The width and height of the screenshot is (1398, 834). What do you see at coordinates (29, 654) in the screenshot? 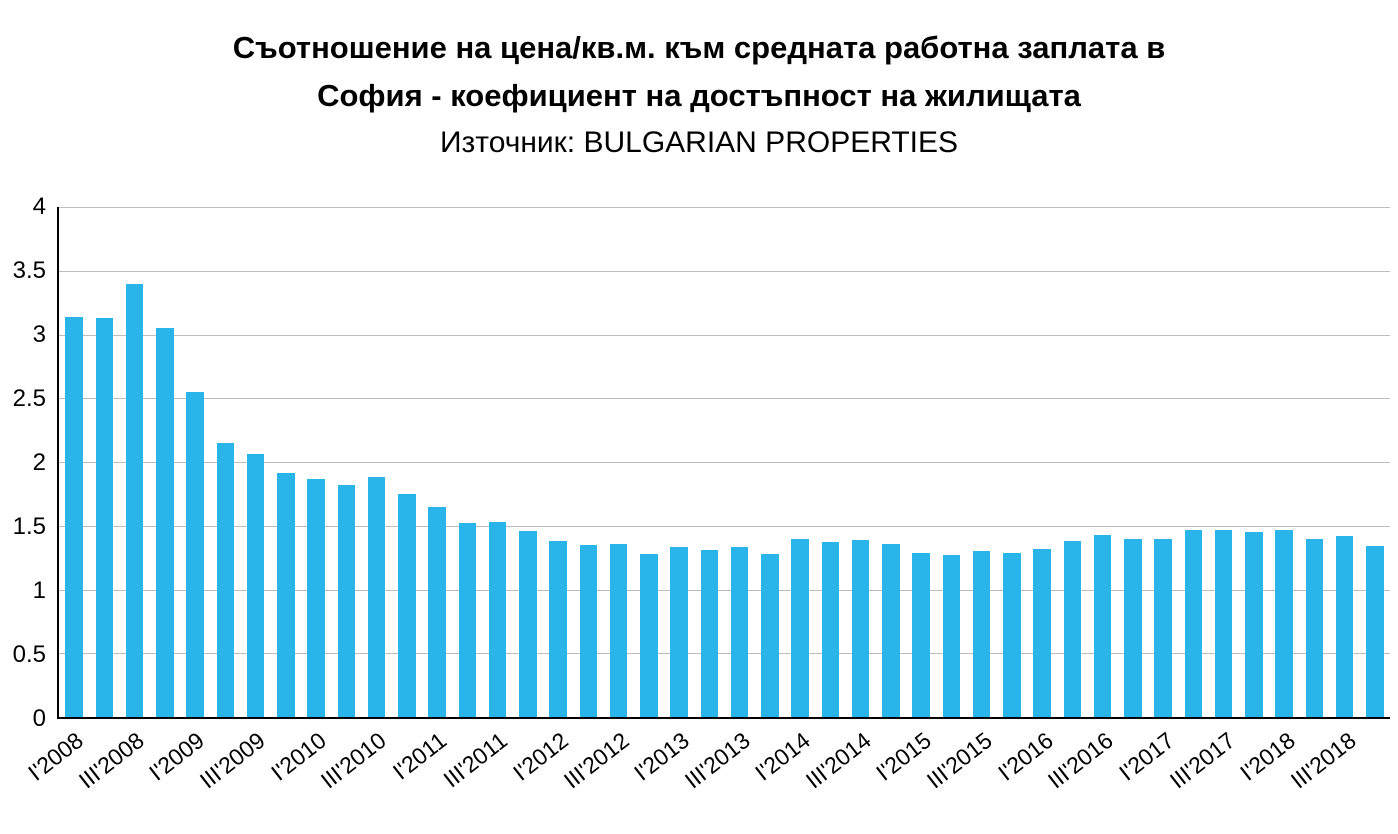
I see `y-tick-label: 0.5` at bounding box center [29, 654].